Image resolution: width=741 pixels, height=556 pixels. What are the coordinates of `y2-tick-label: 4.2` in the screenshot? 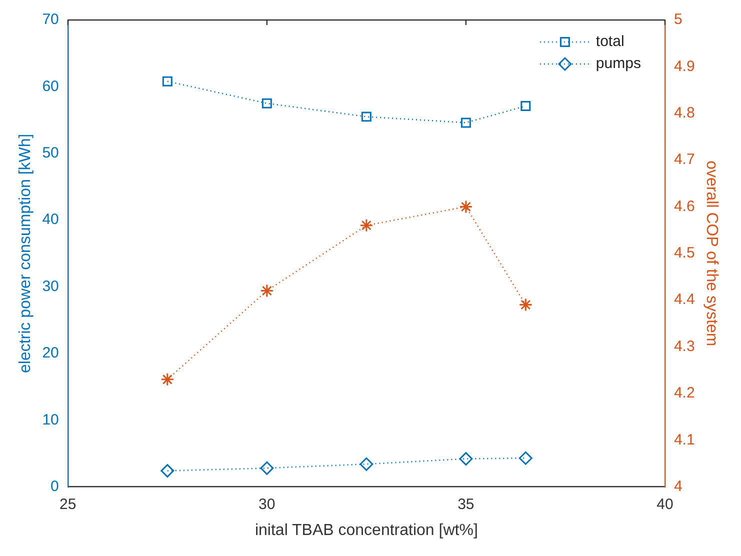 It's located at (684, 393).